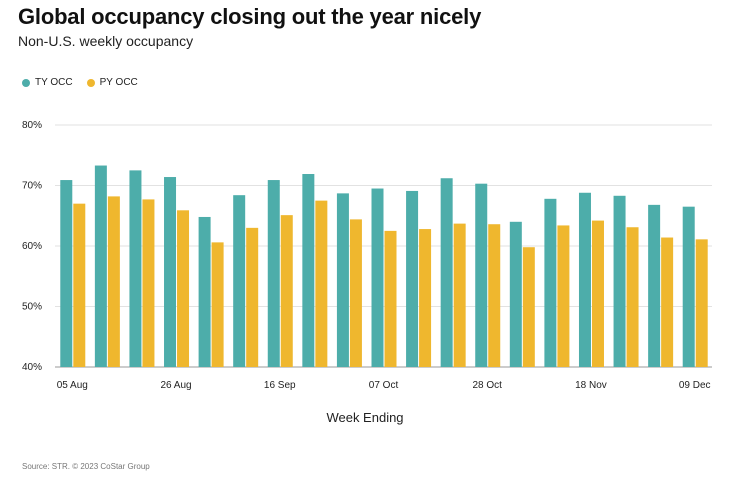 The height and width of the screenshot is (493, 730). I want to click on legend-label-ty: TY OCC, so click(54, 82).